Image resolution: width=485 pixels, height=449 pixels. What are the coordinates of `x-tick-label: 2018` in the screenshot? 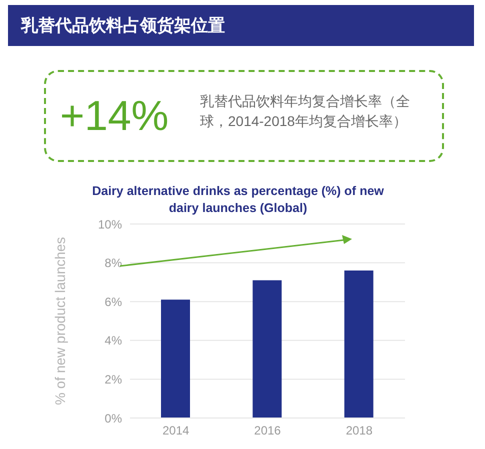 It's located at (359, 431).